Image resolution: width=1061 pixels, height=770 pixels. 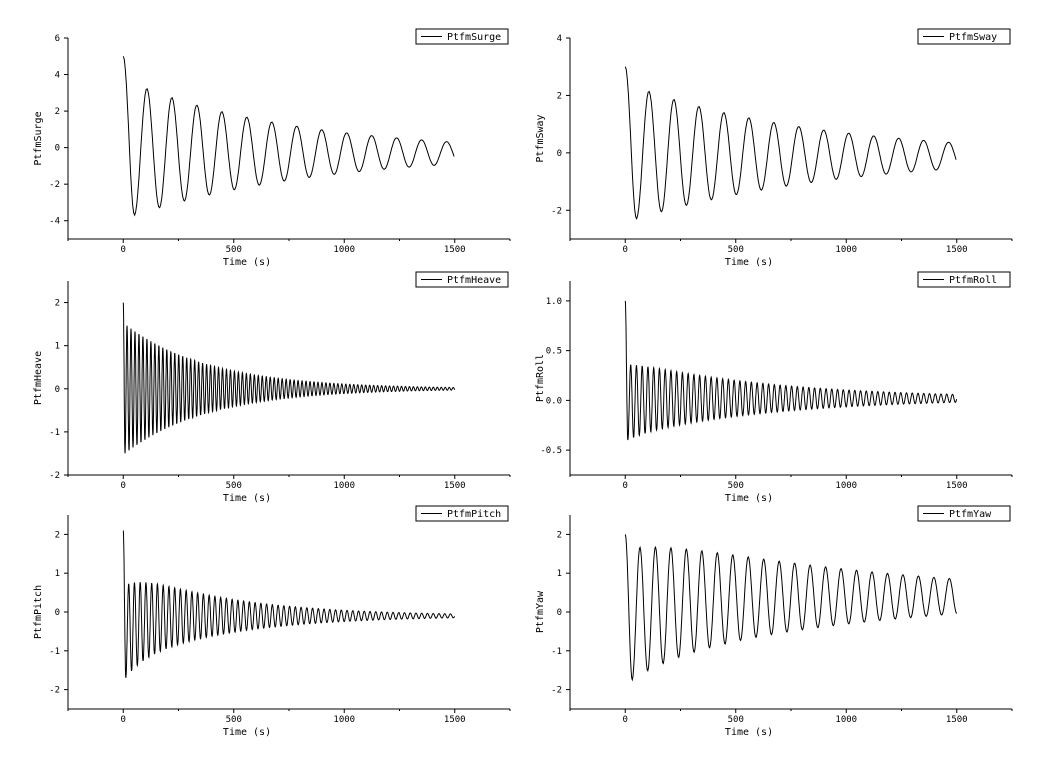 I want to click on y-axis-title: PtfmYaw, so click(x=540, y=611).